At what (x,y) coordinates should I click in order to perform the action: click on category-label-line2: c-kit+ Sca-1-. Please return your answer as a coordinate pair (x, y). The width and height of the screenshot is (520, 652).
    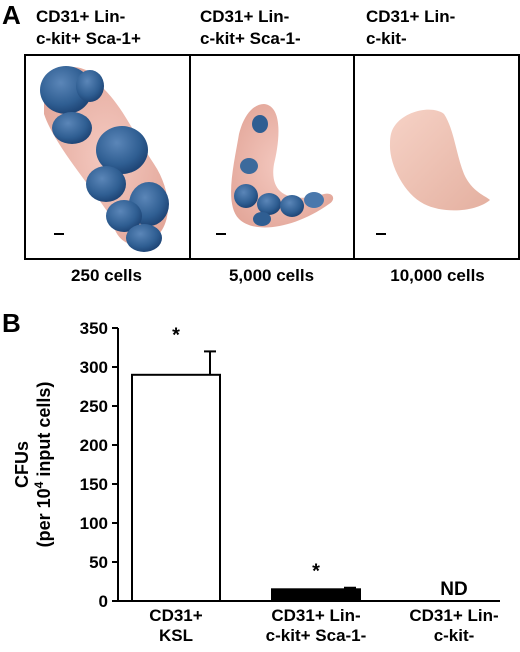
    Looking at the image, I should click on (316, 635).